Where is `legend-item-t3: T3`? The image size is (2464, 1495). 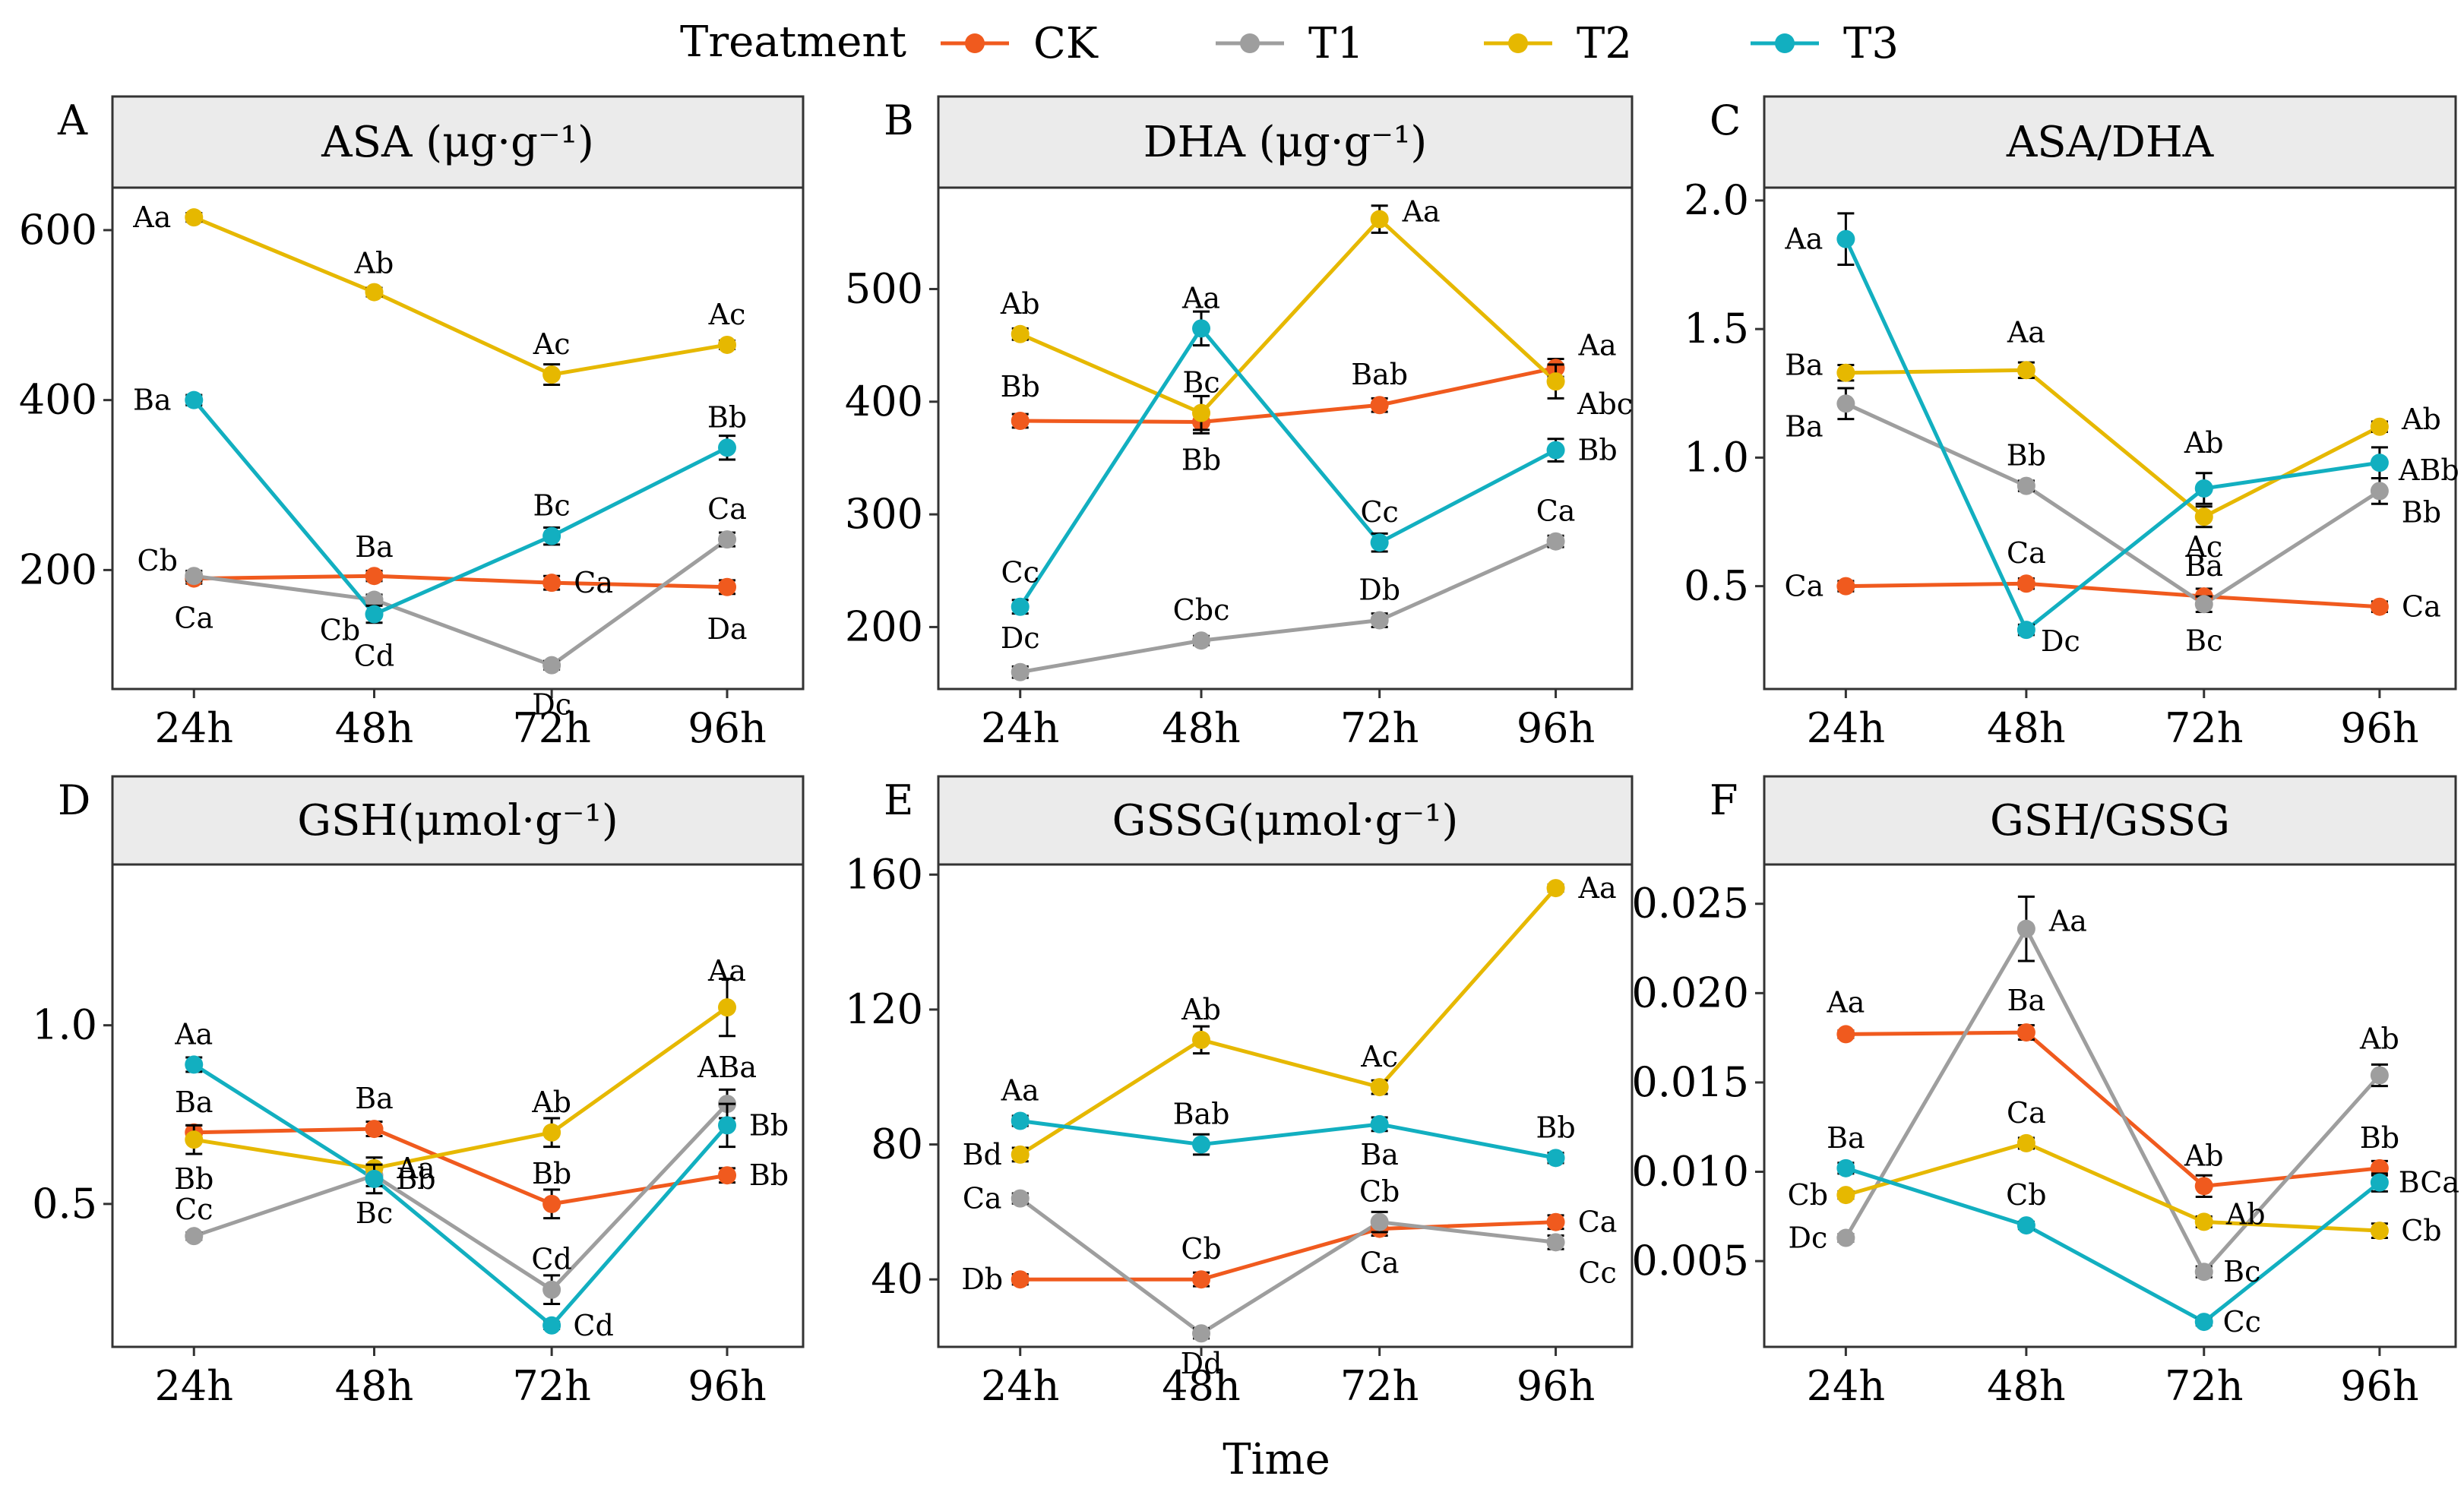 legend-item-t3: T3 is located at coordinates (1825, 43).